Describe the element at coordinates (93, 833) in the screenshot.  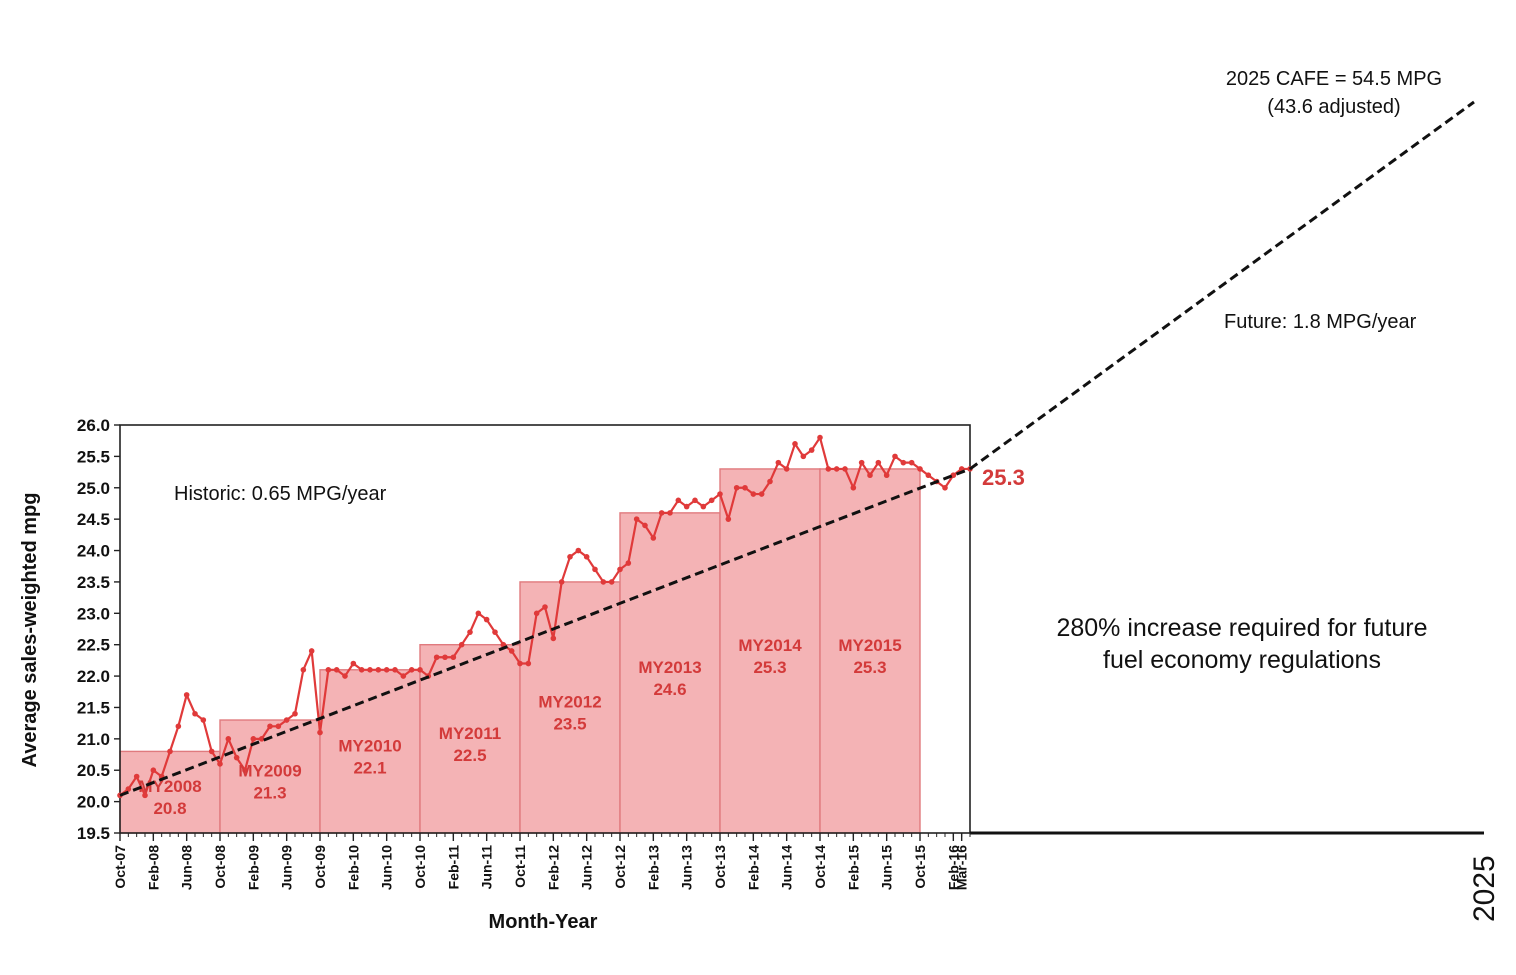
I see `y-tick-label: 19.5` at that location.